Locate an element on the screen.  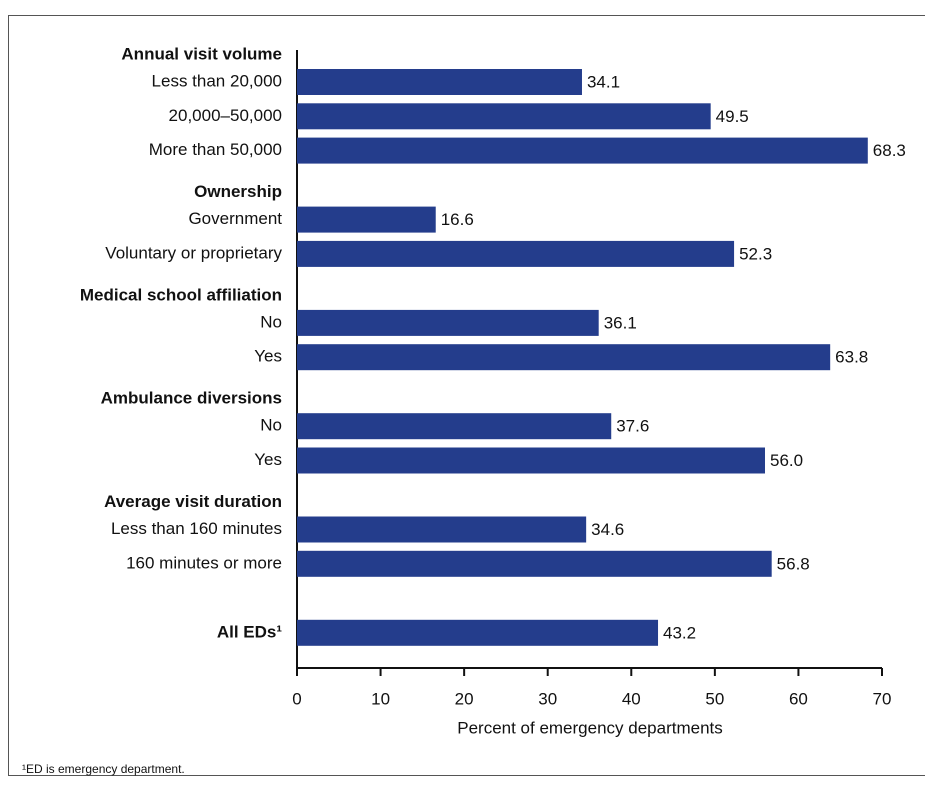
x-tick-label: 0 is located at coordinates (296, 698).